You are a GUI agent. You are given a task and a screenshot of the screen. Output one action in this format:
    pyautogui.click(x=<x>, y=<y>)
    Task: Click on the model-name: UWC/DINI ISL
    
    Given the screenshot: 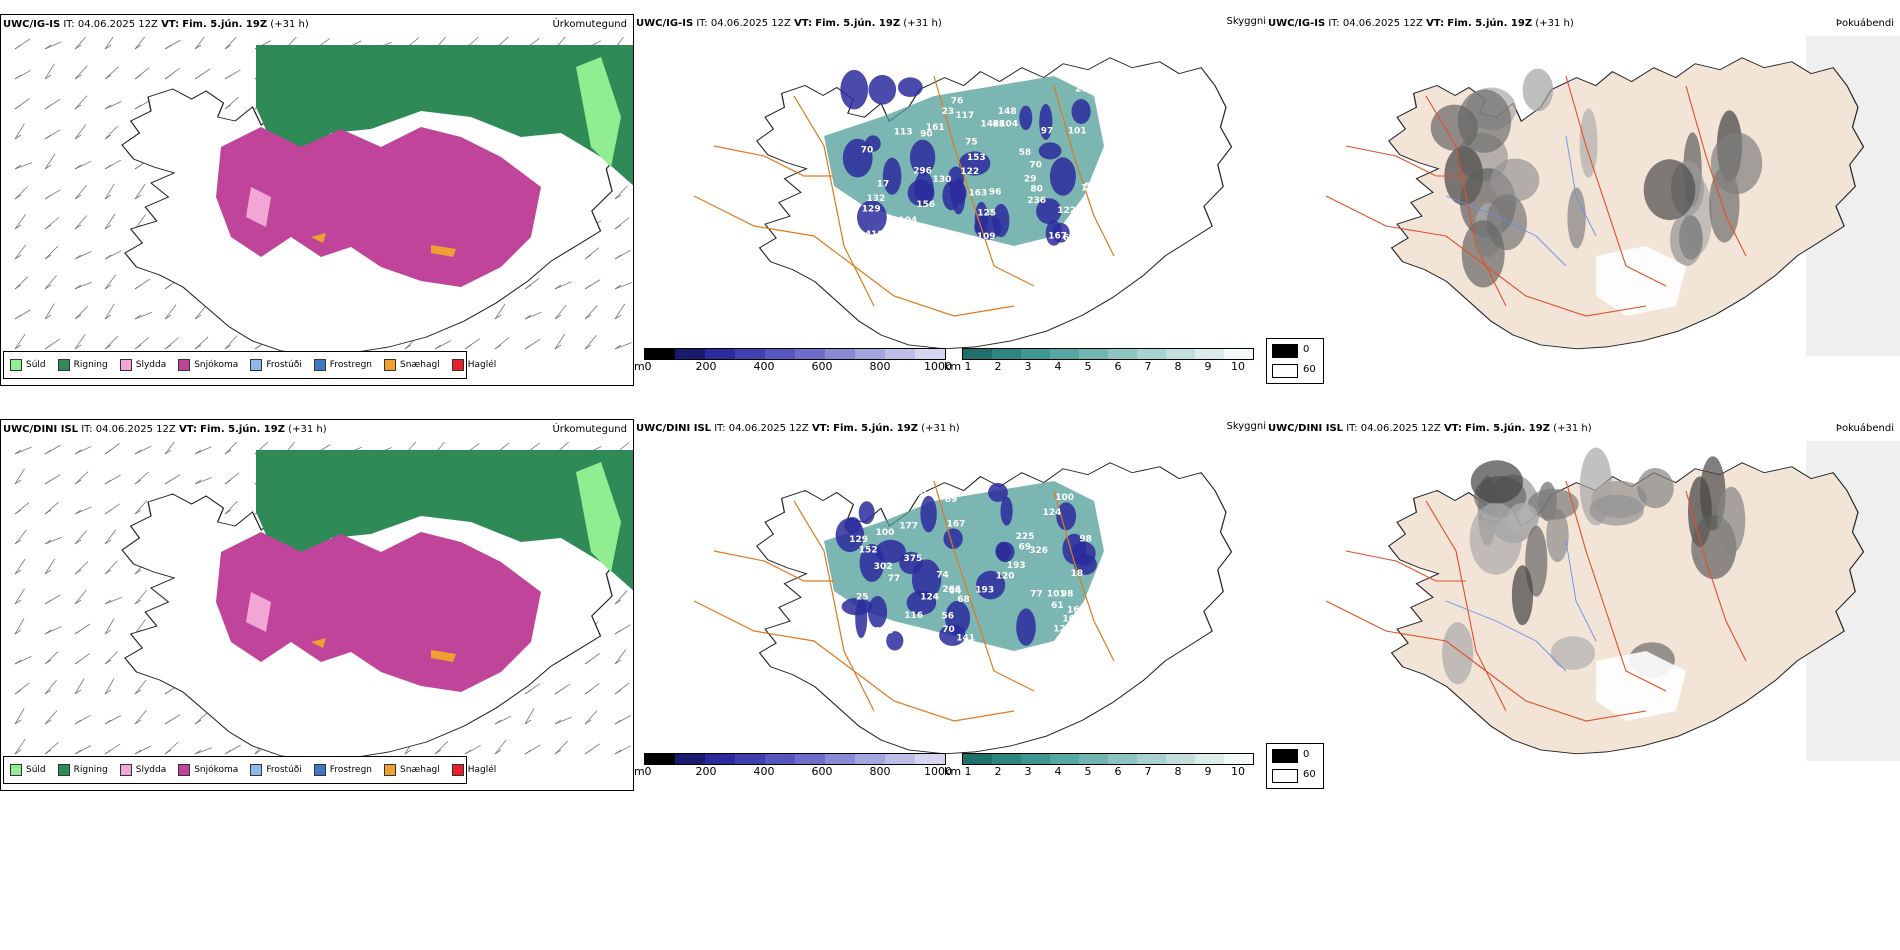 What is the action you would take?
    pyautogui.click(x=1306, y=428)
    